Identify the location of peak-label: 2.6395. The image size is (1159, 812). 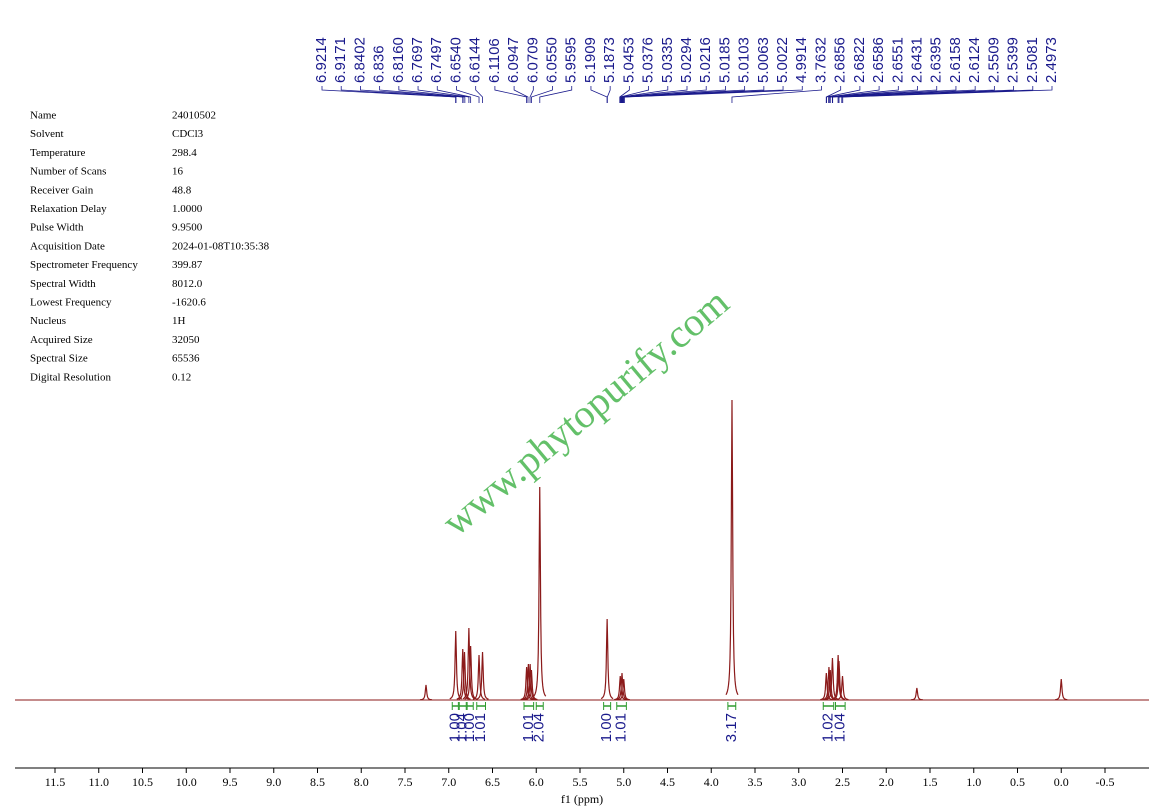
(936, 60).